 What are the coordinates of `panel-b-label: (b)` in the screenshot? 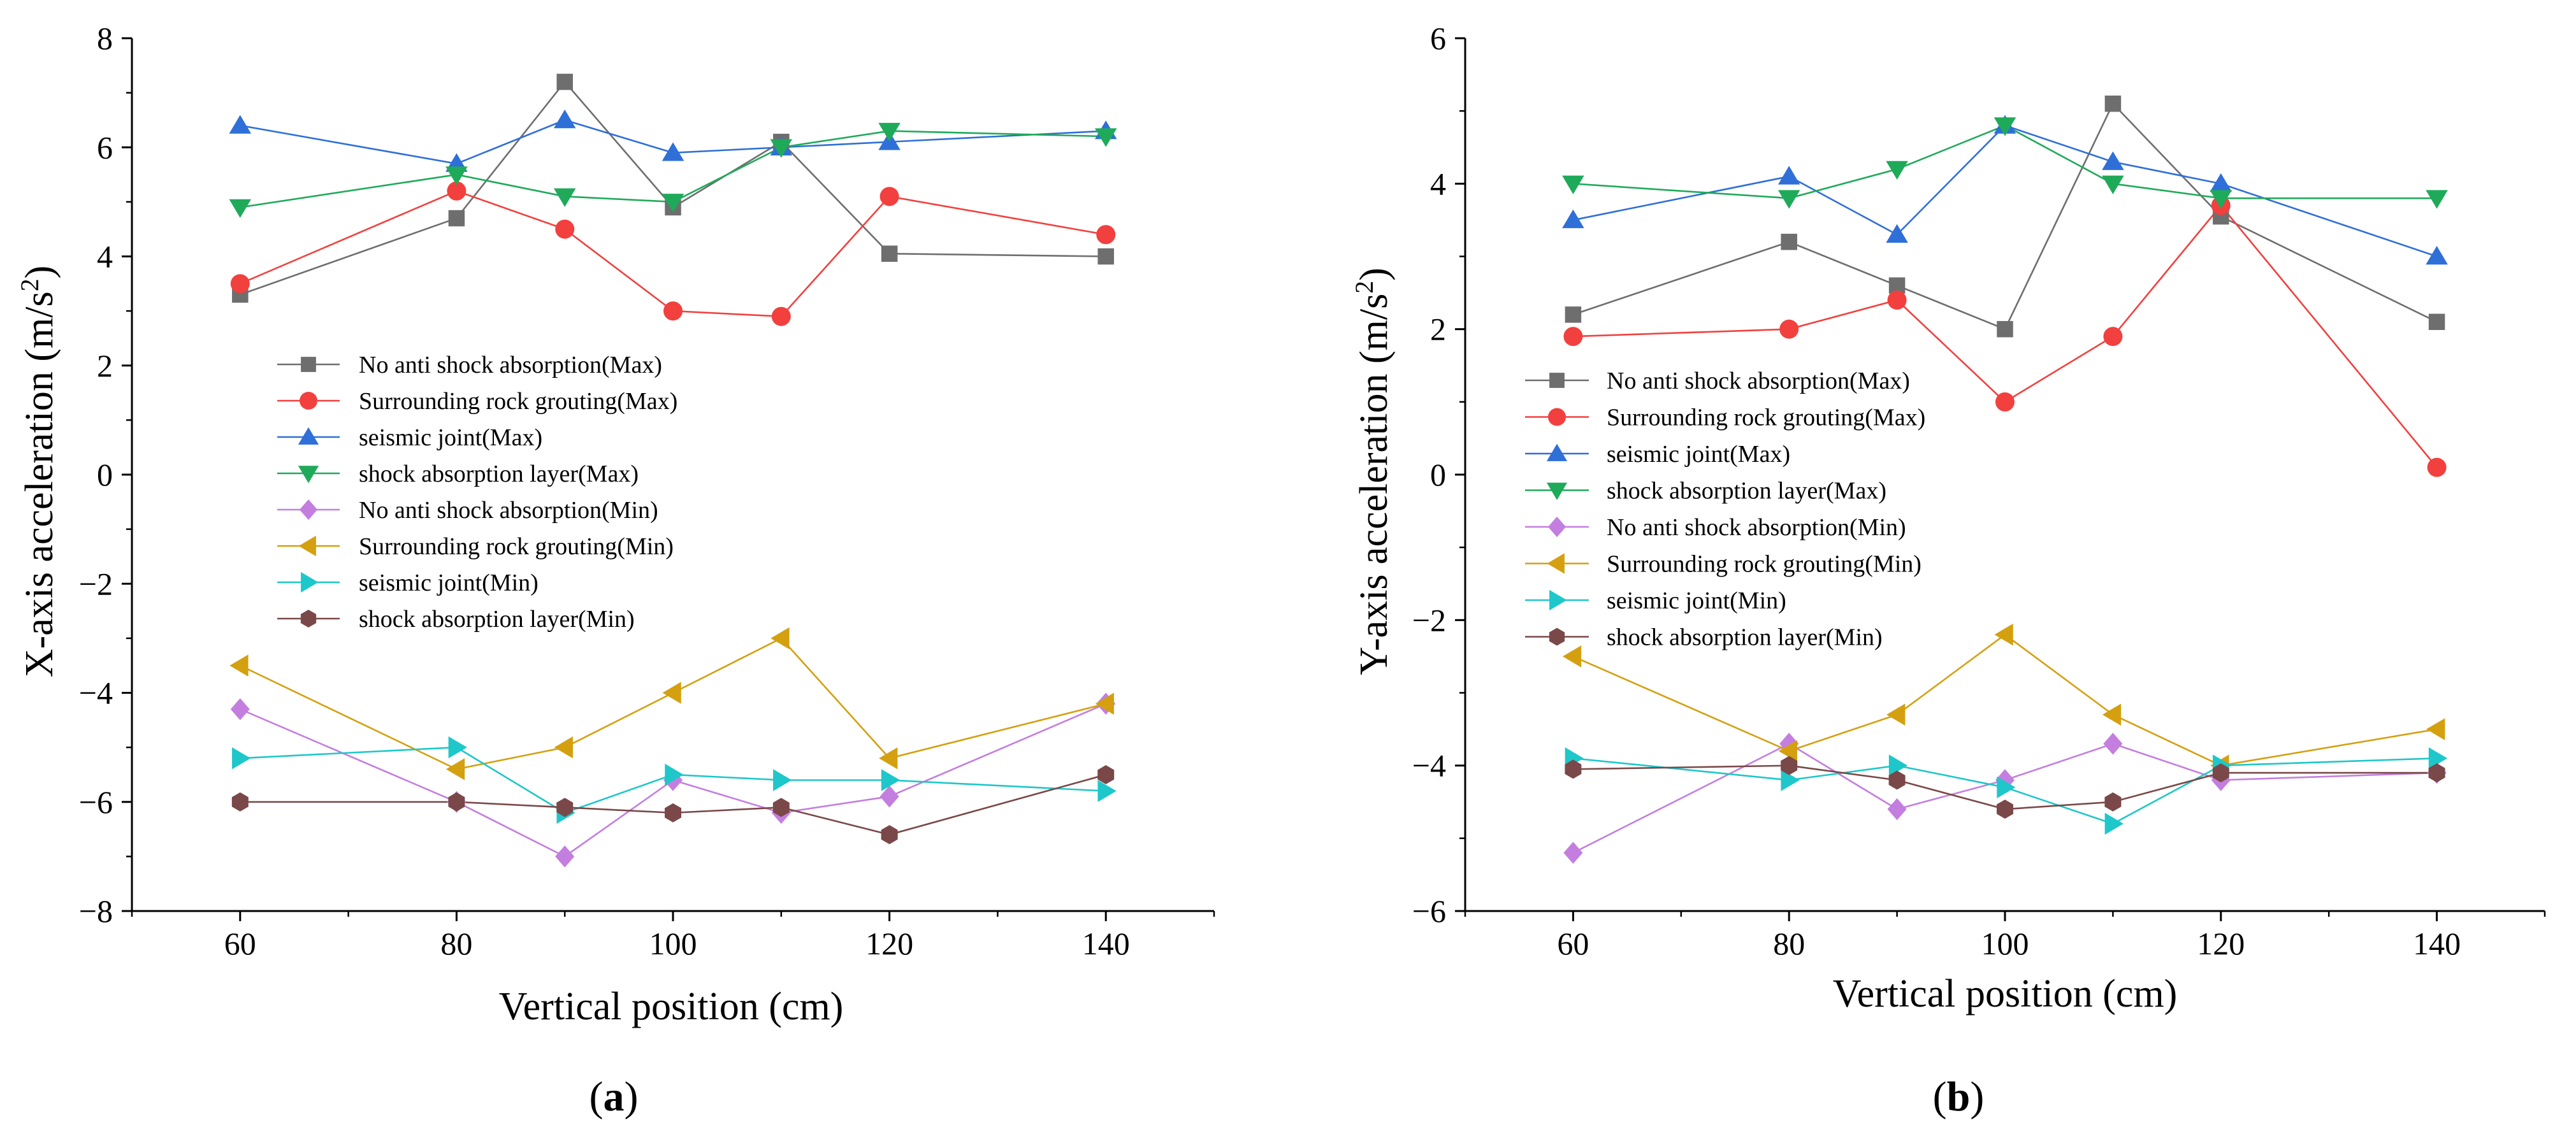 It's located at (1959, 1096).